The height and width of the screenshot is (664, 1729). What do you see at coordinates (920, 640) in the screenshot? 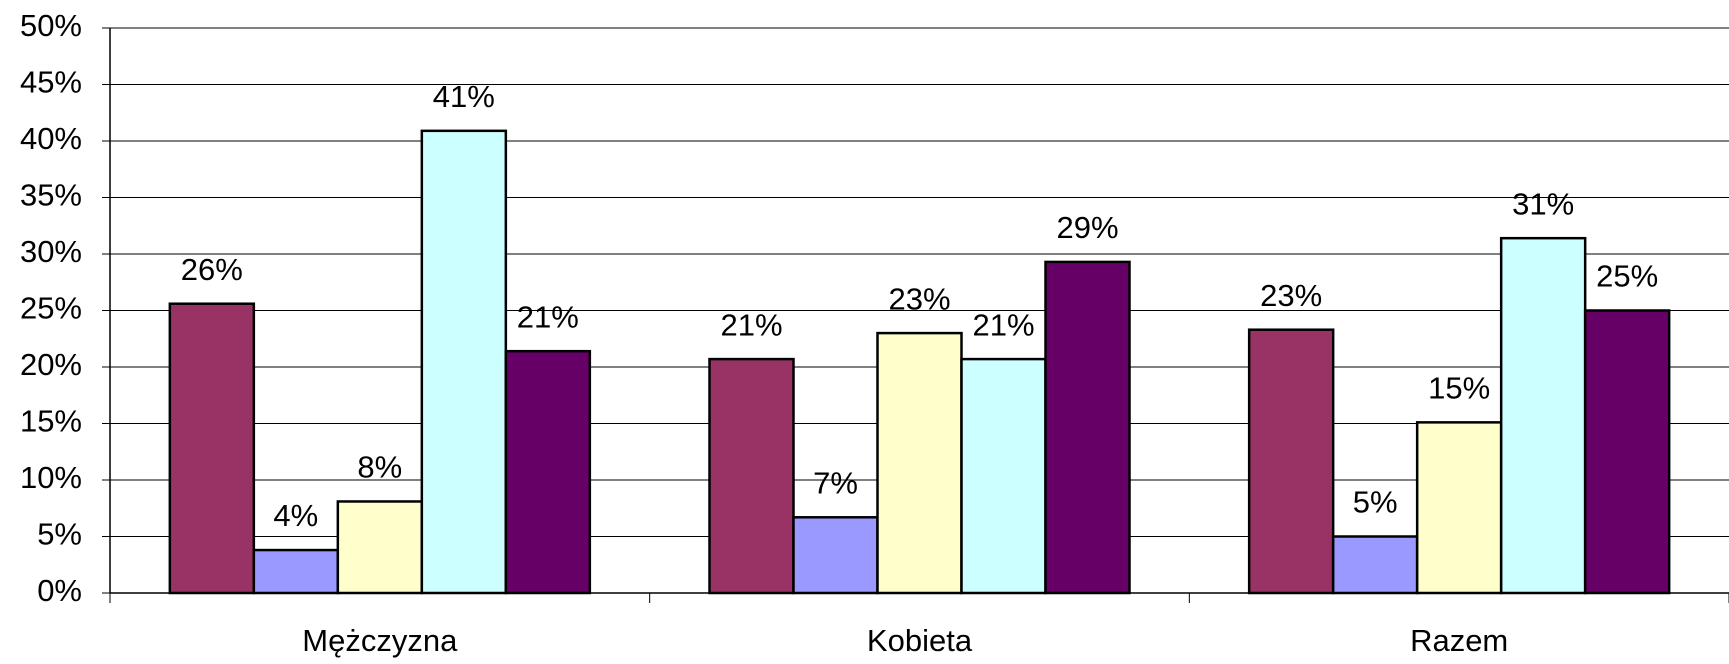
I see `x-tick-label: Kobieta` at bounding box center [920, 640].